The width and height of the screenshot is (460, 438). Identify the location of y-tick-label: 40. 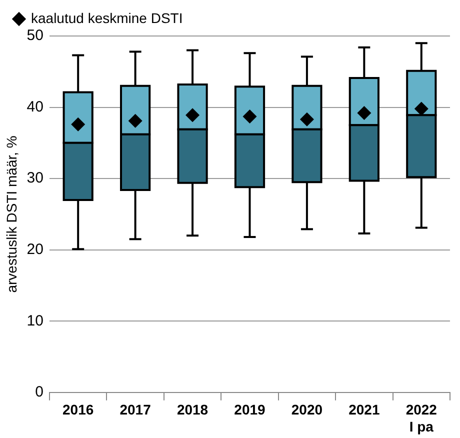
(35, 107).